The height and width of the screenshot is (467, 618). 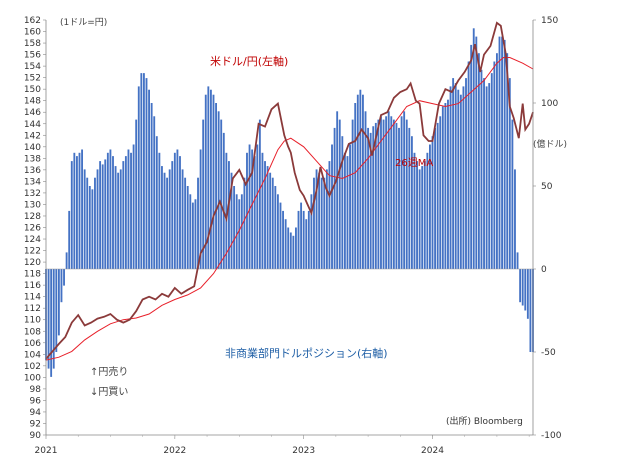 What do you see at coordinates (32, 21) in the screenshot?
I see `left-tick-label: 162` at bounding box center [32, 21].